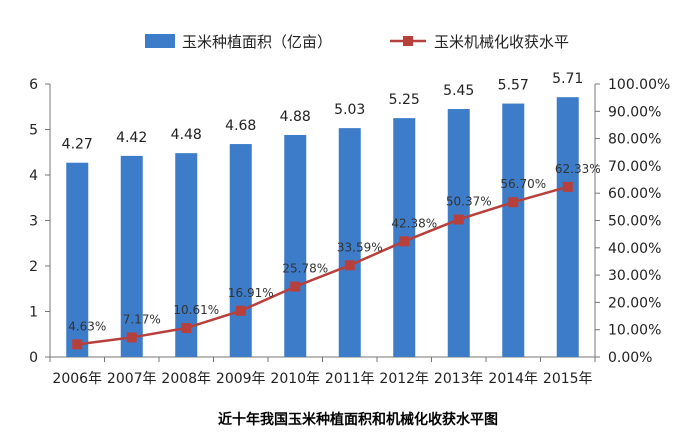 The height and width of the screenshot is (446, 695). I want to click on legend-marker-mechanization, so click(408, 41).